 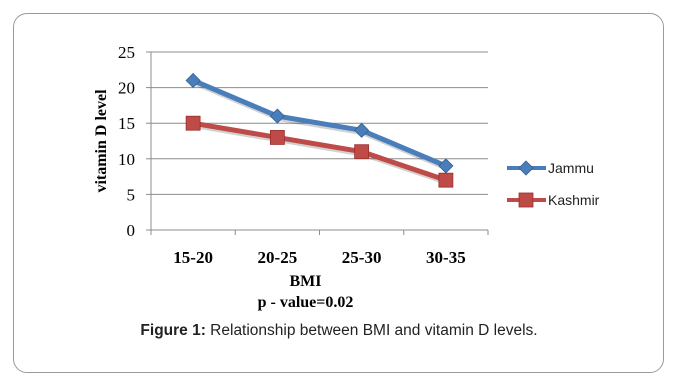 I want to click on chart-legend: Jammu Kashmir, so click(x=553, y=184).